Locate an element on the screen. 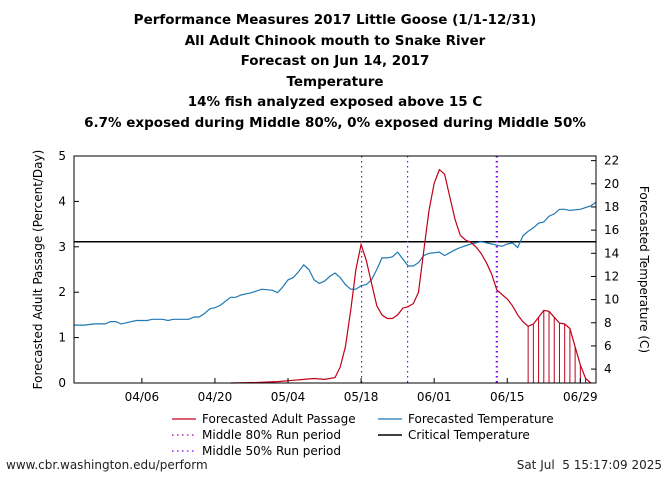  y-left-tick-label: 4 is located at coordinates (62, 201).